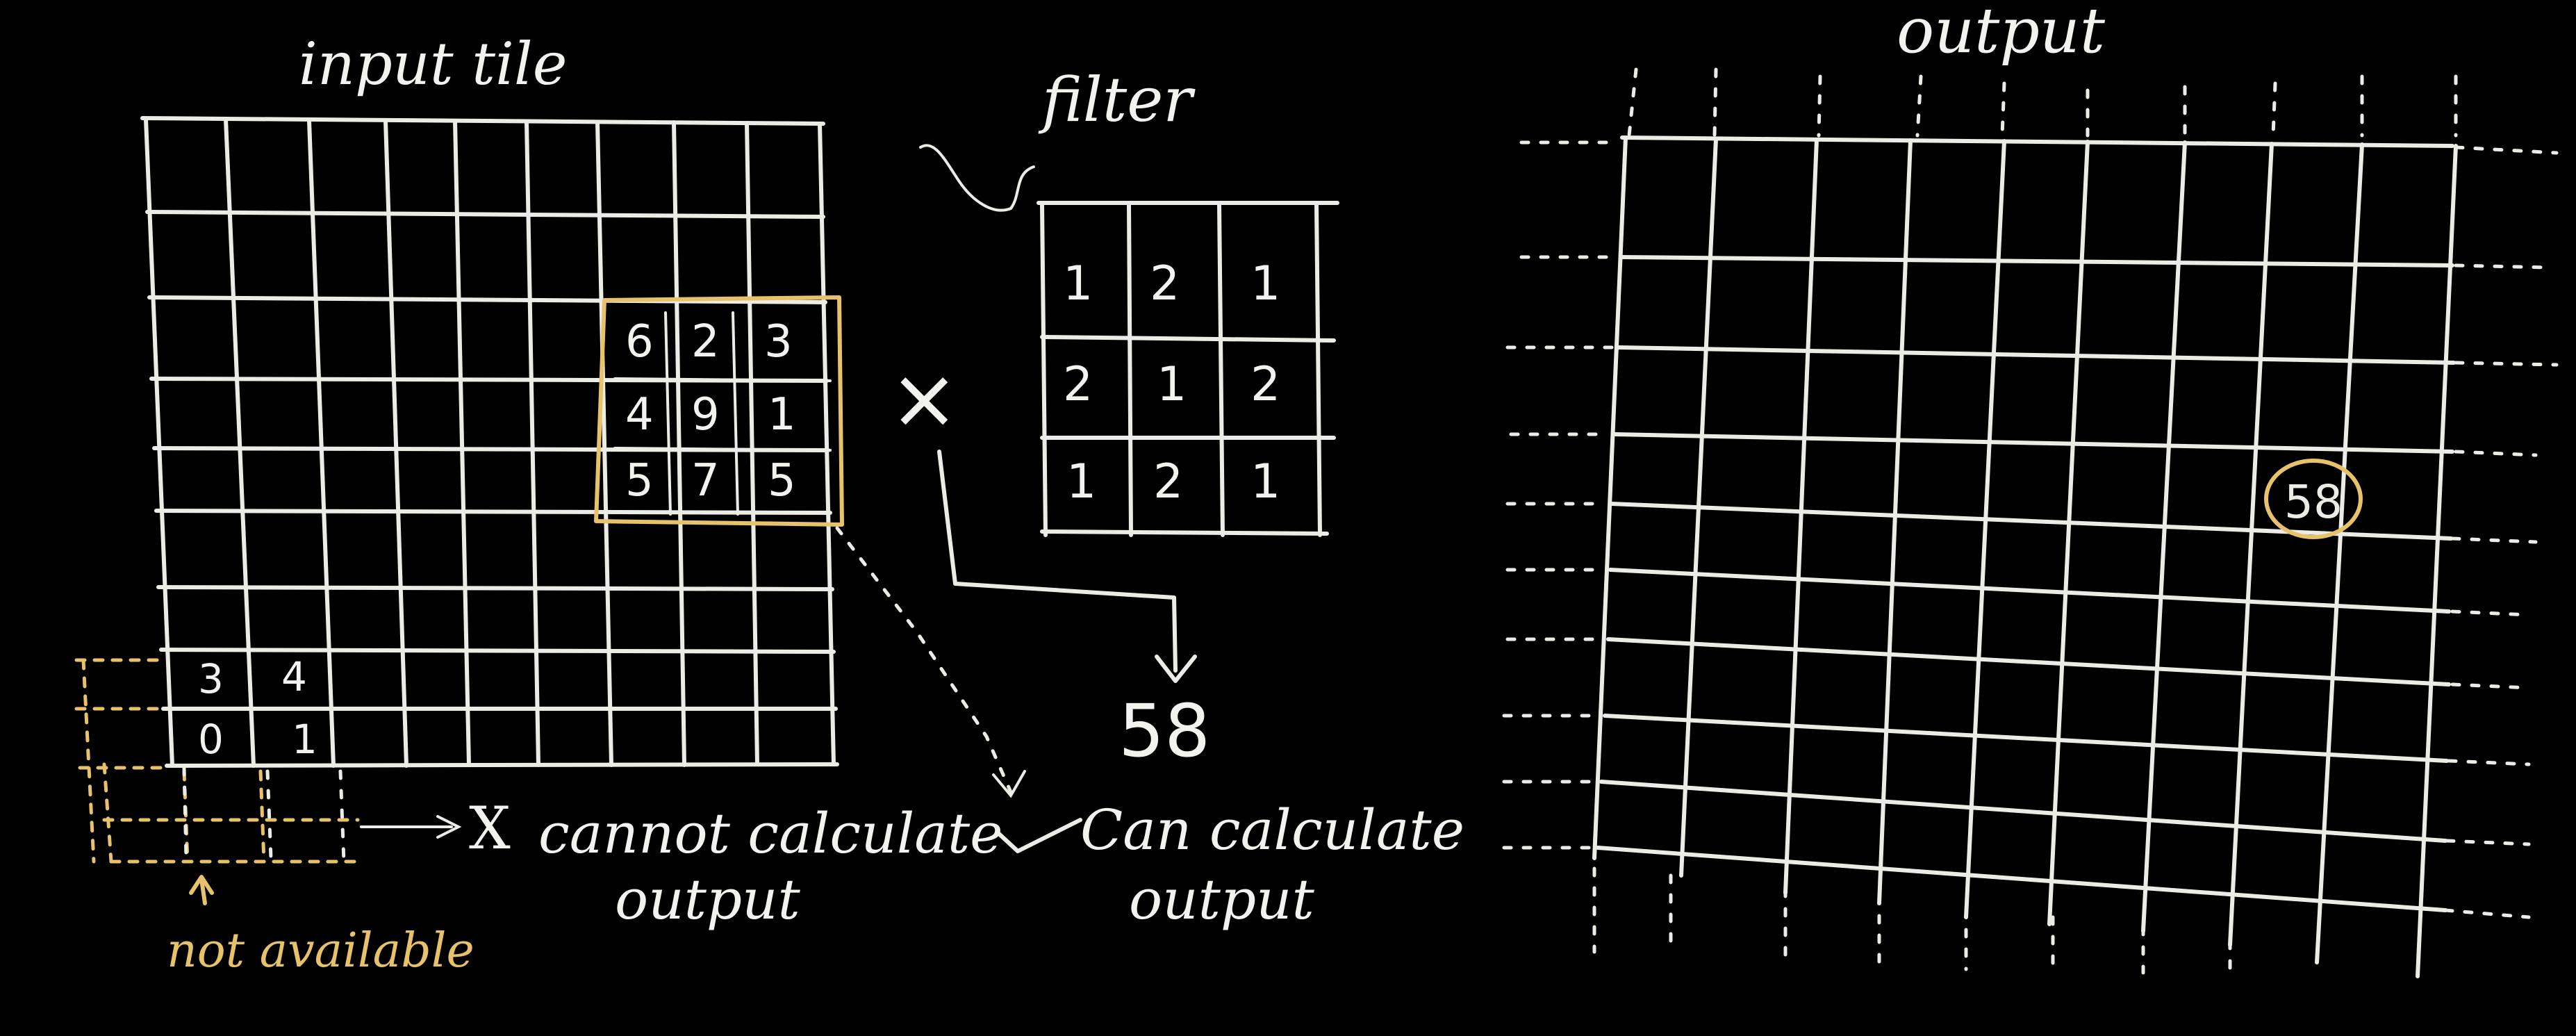 The height and width of the screenshot is (1036, 2576). I want to click on corner-cell: 1, so click(305, 739).